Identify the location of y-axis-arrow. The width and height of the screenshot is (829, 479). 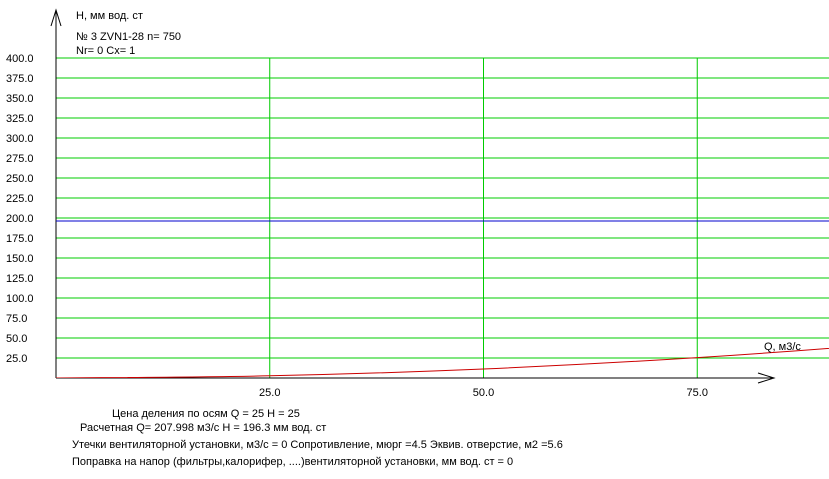
(56, 17).